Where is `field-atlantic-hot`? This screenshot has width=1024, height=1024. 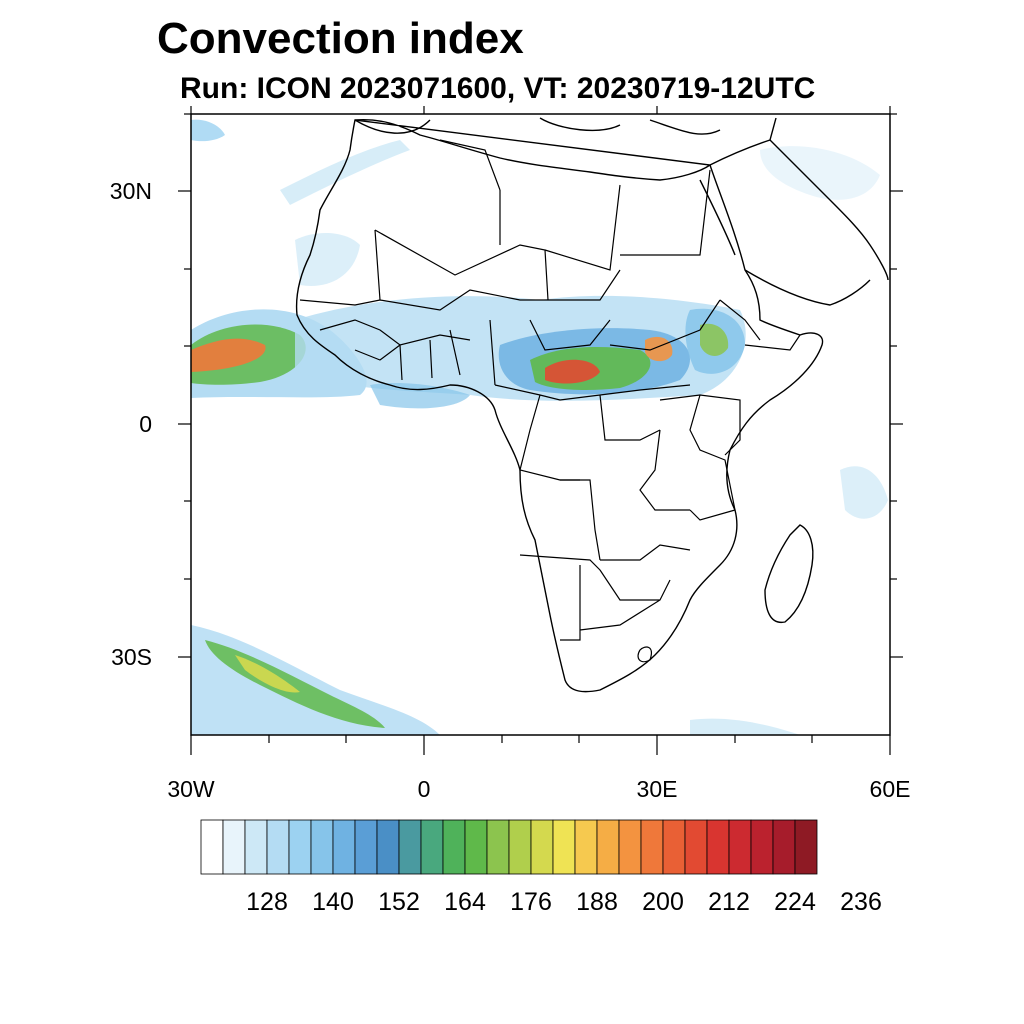
field-atlantic-hot is located at coordinates (228, 355).